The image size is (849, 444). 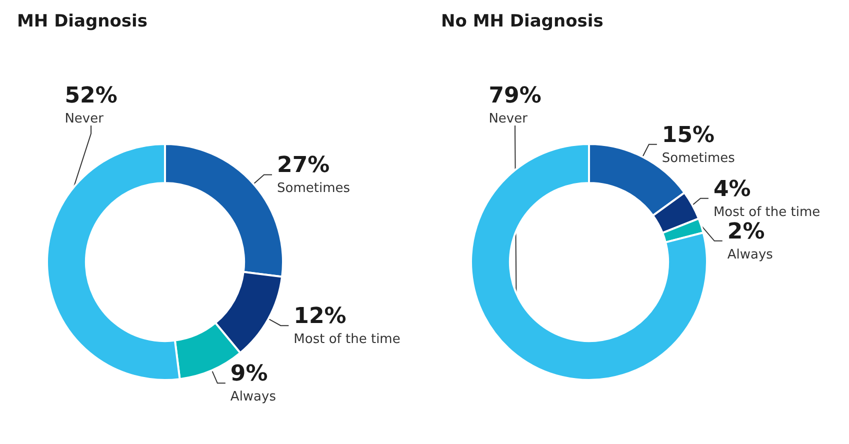 What do you see at coordinates (522, 22) in the screenshot?
I see `chart-title: No MH Diagnosis` at bounding box center [522, 22].